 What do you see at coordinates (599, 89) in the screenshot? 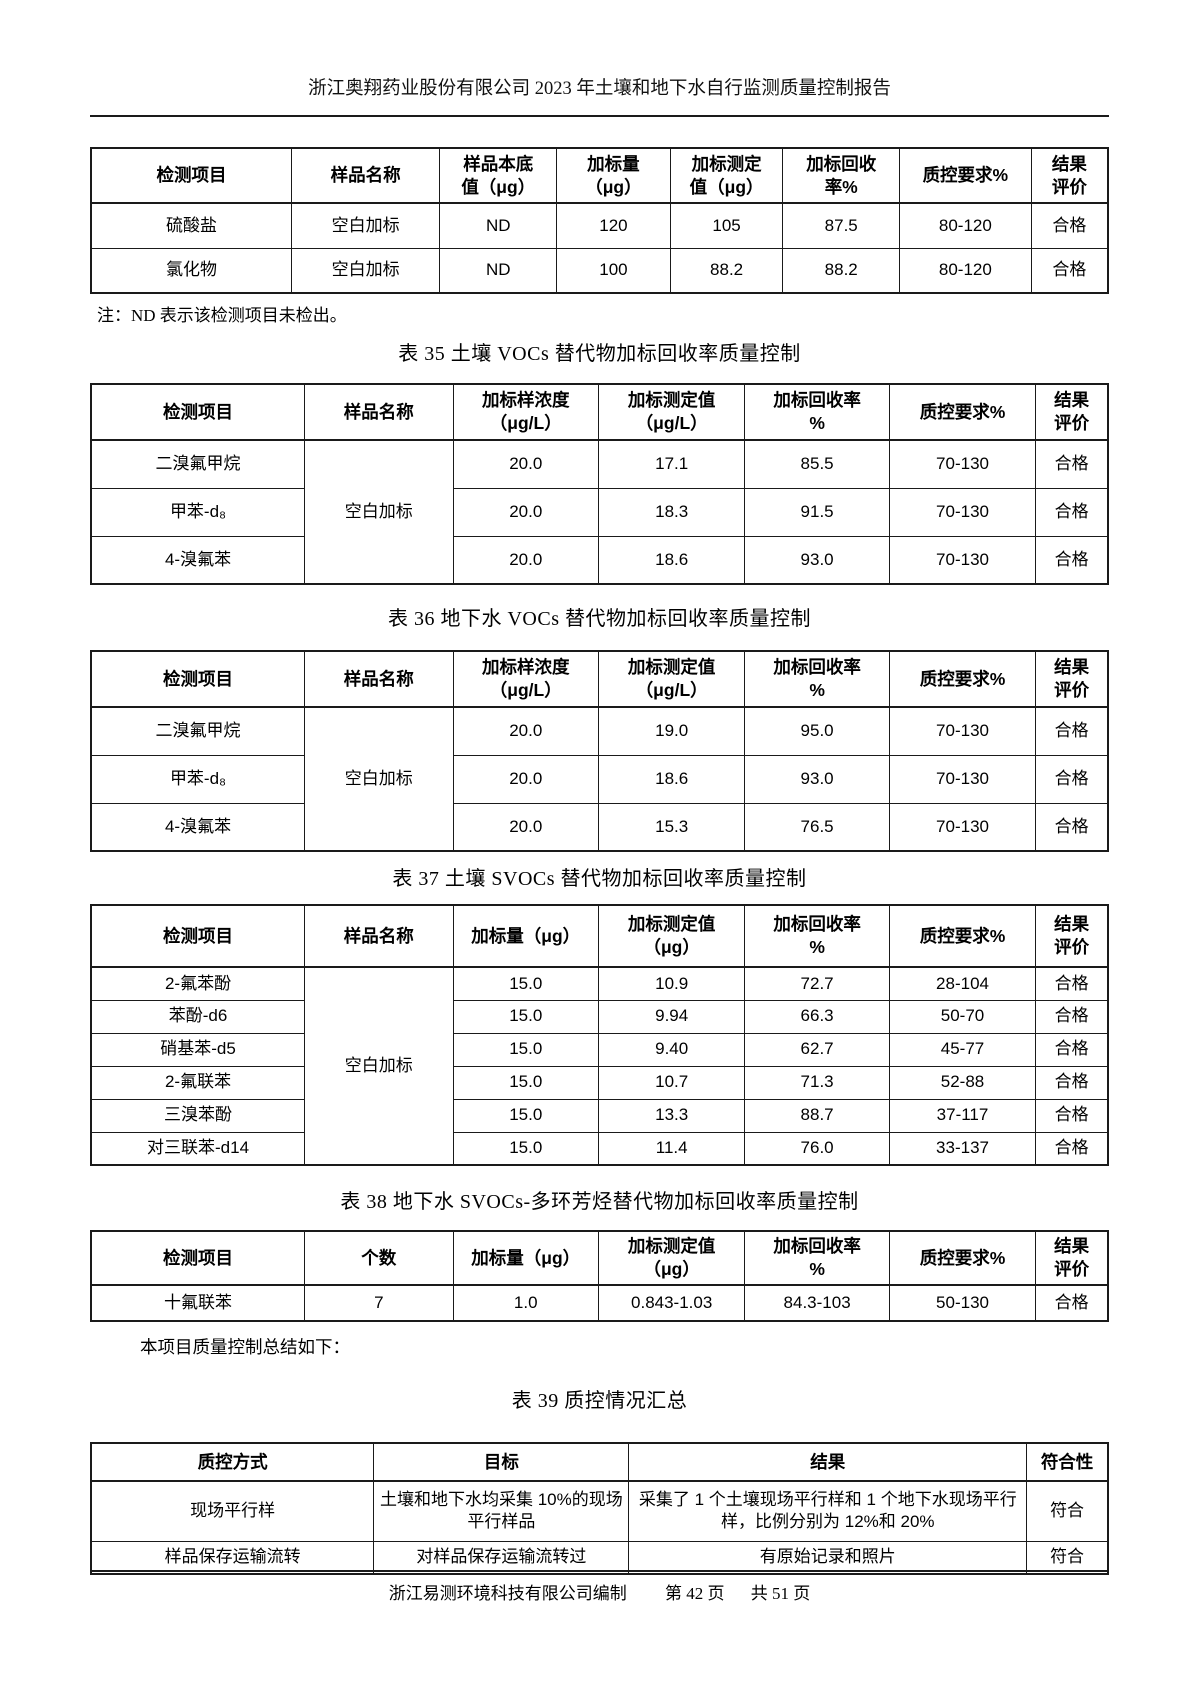
I see `page-header-title: 浙江奥翔药业股份有限公司 2023 年土壤和地下水自行监测质量控制报告` at bounding box center [599, 89].